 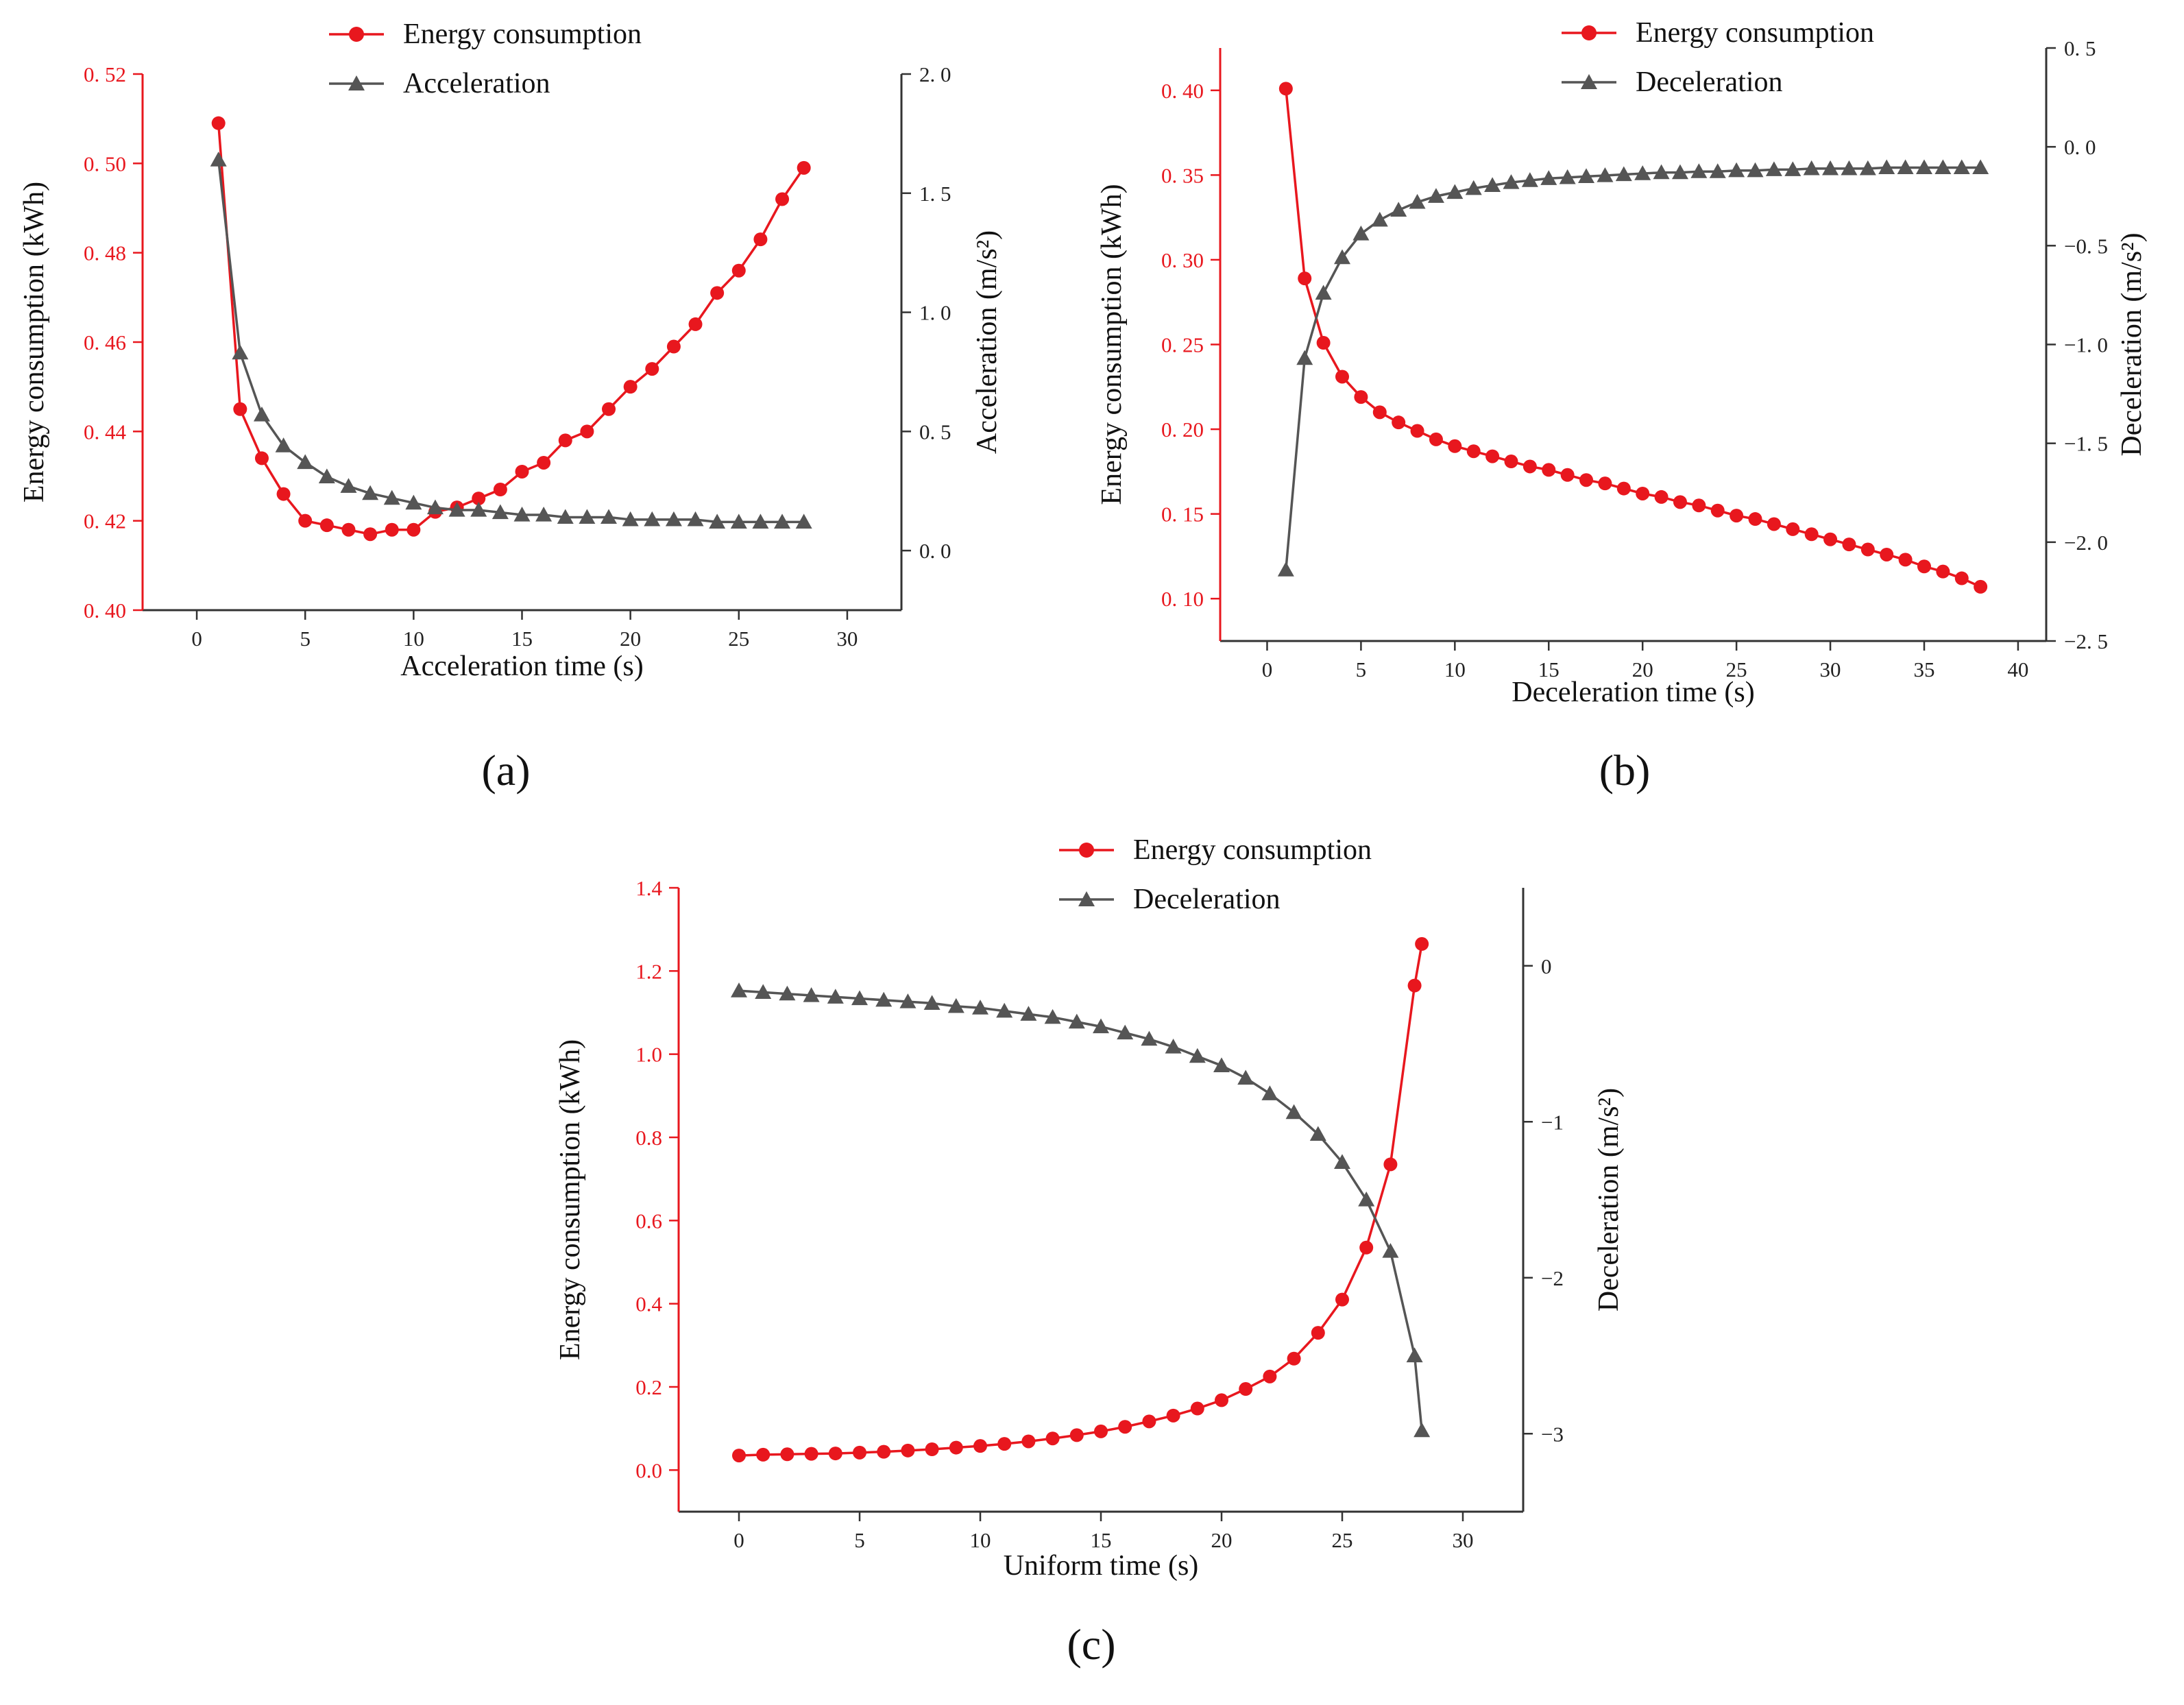 I want to click on y-left-tick-label: 1.4, so click(x=648, y=888).